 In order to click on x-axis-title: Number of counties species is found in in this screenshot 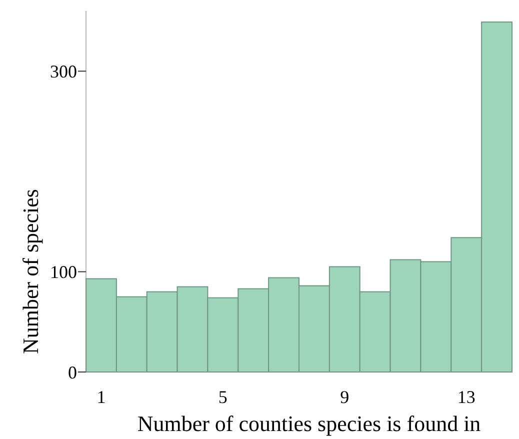, I will do `click(309, 423)`.